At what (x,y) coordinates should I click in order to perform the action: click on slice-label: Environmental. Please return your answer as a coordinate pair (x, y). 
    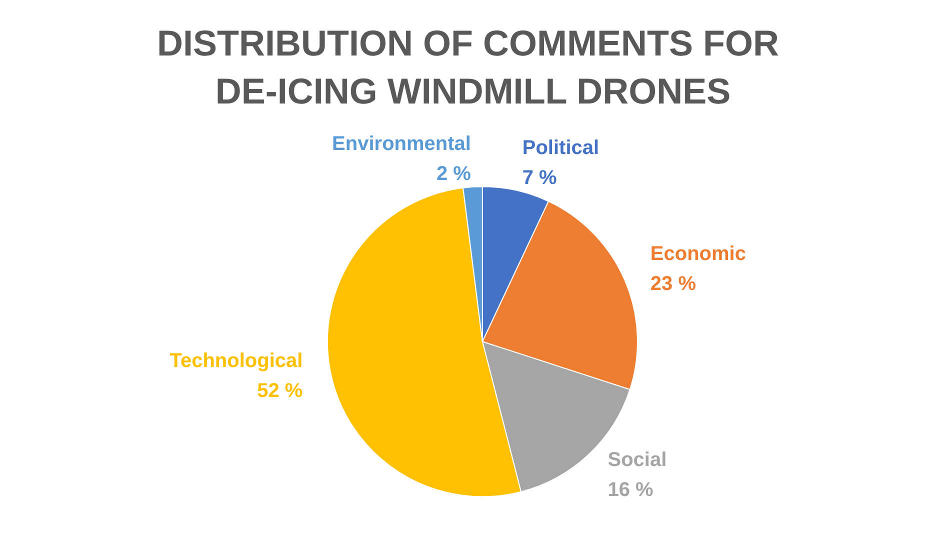
    Looking at the image, I should click on (401, 143).